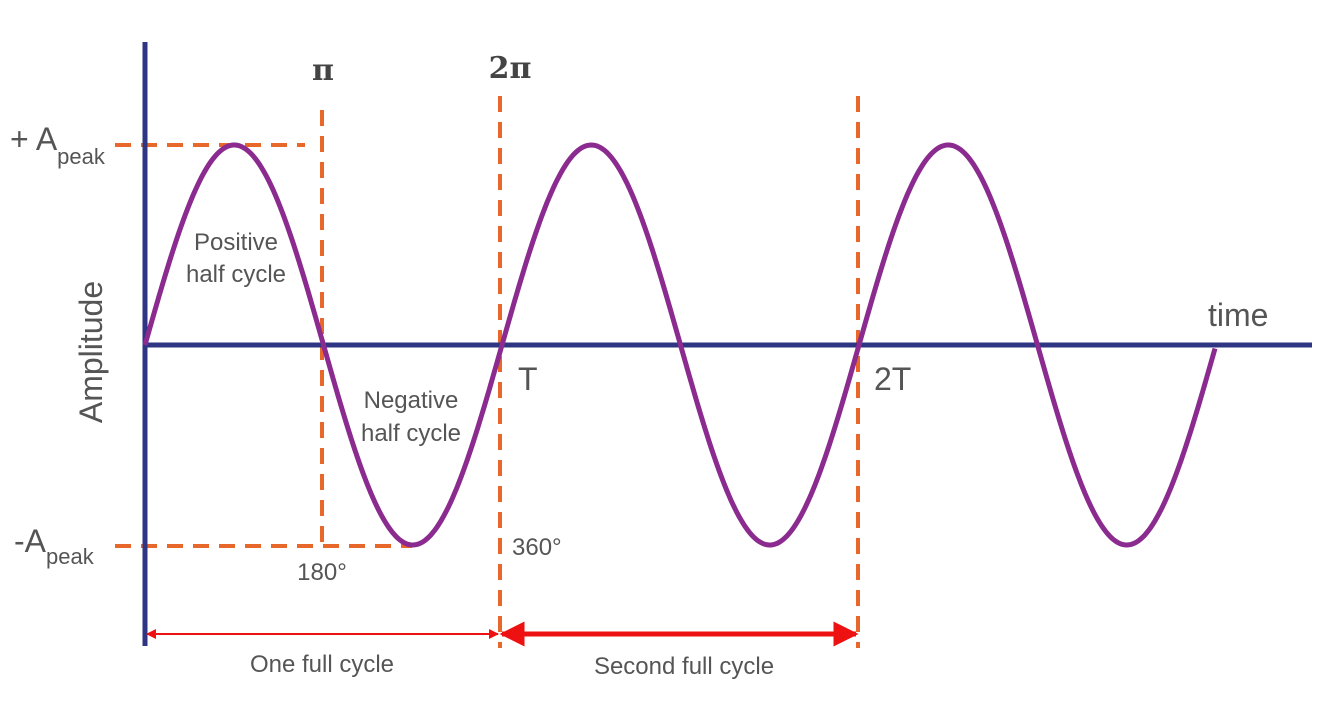 Image resolution: width=1317 pixels, height=714 pixels. Describe the element at coordinates (892, 379) in the screenshot. I see `two-t-label: 2T` at that location.